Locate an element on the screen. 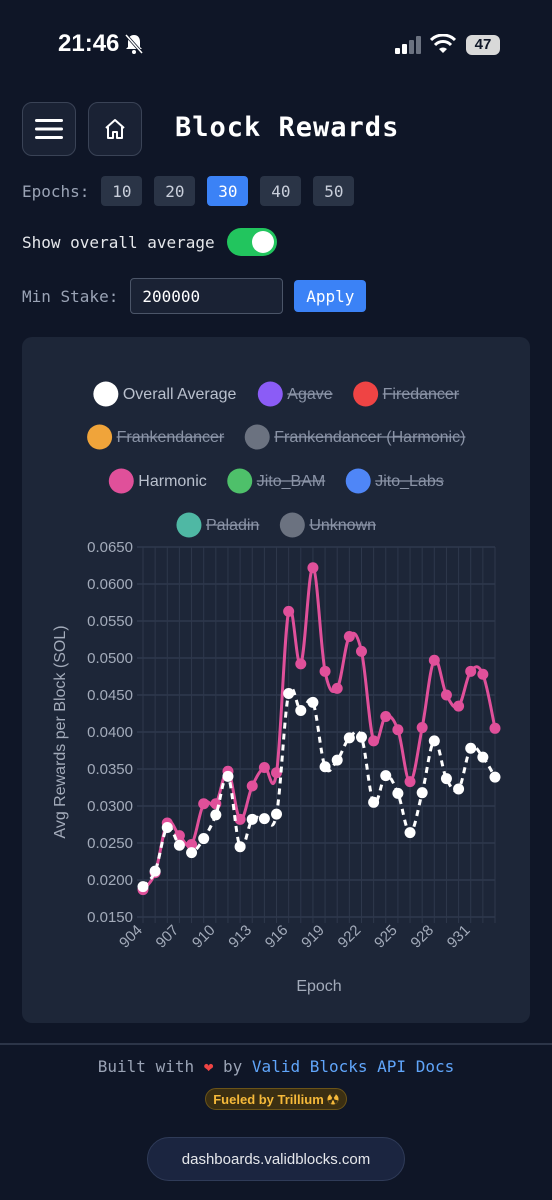  battery-indicator: 47 is located at coordinates (483, 45).